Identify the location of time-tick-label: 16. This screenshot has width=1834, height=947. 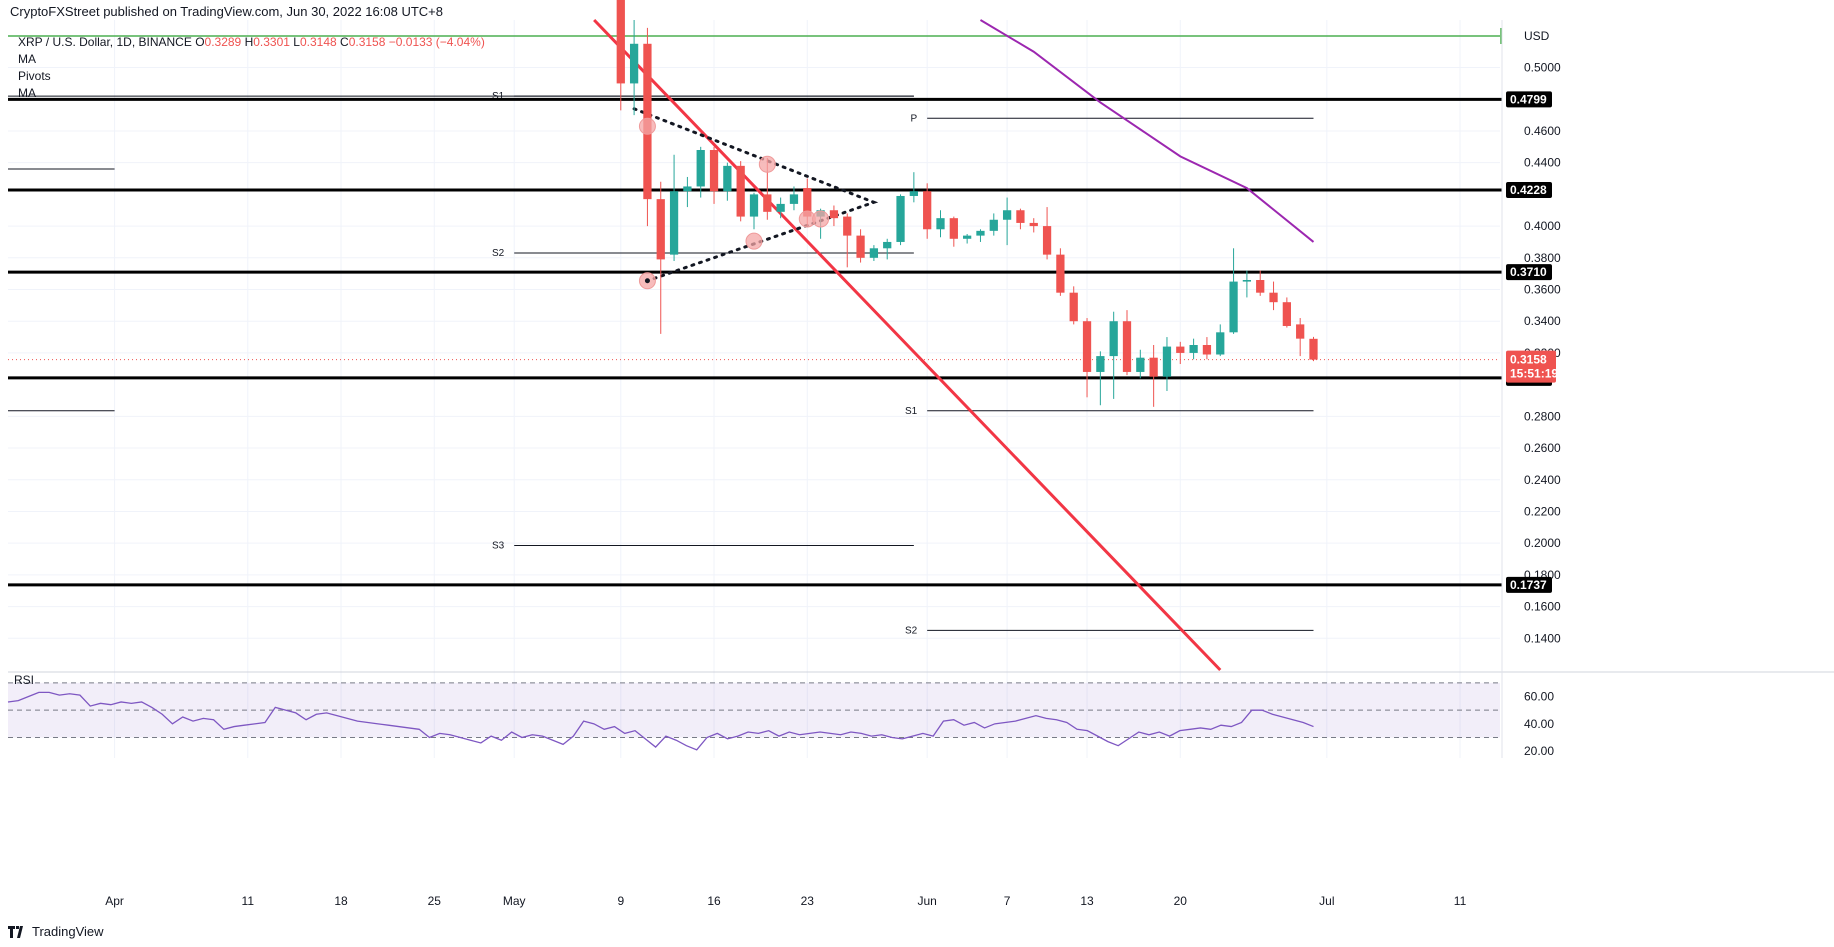
(714, 901).